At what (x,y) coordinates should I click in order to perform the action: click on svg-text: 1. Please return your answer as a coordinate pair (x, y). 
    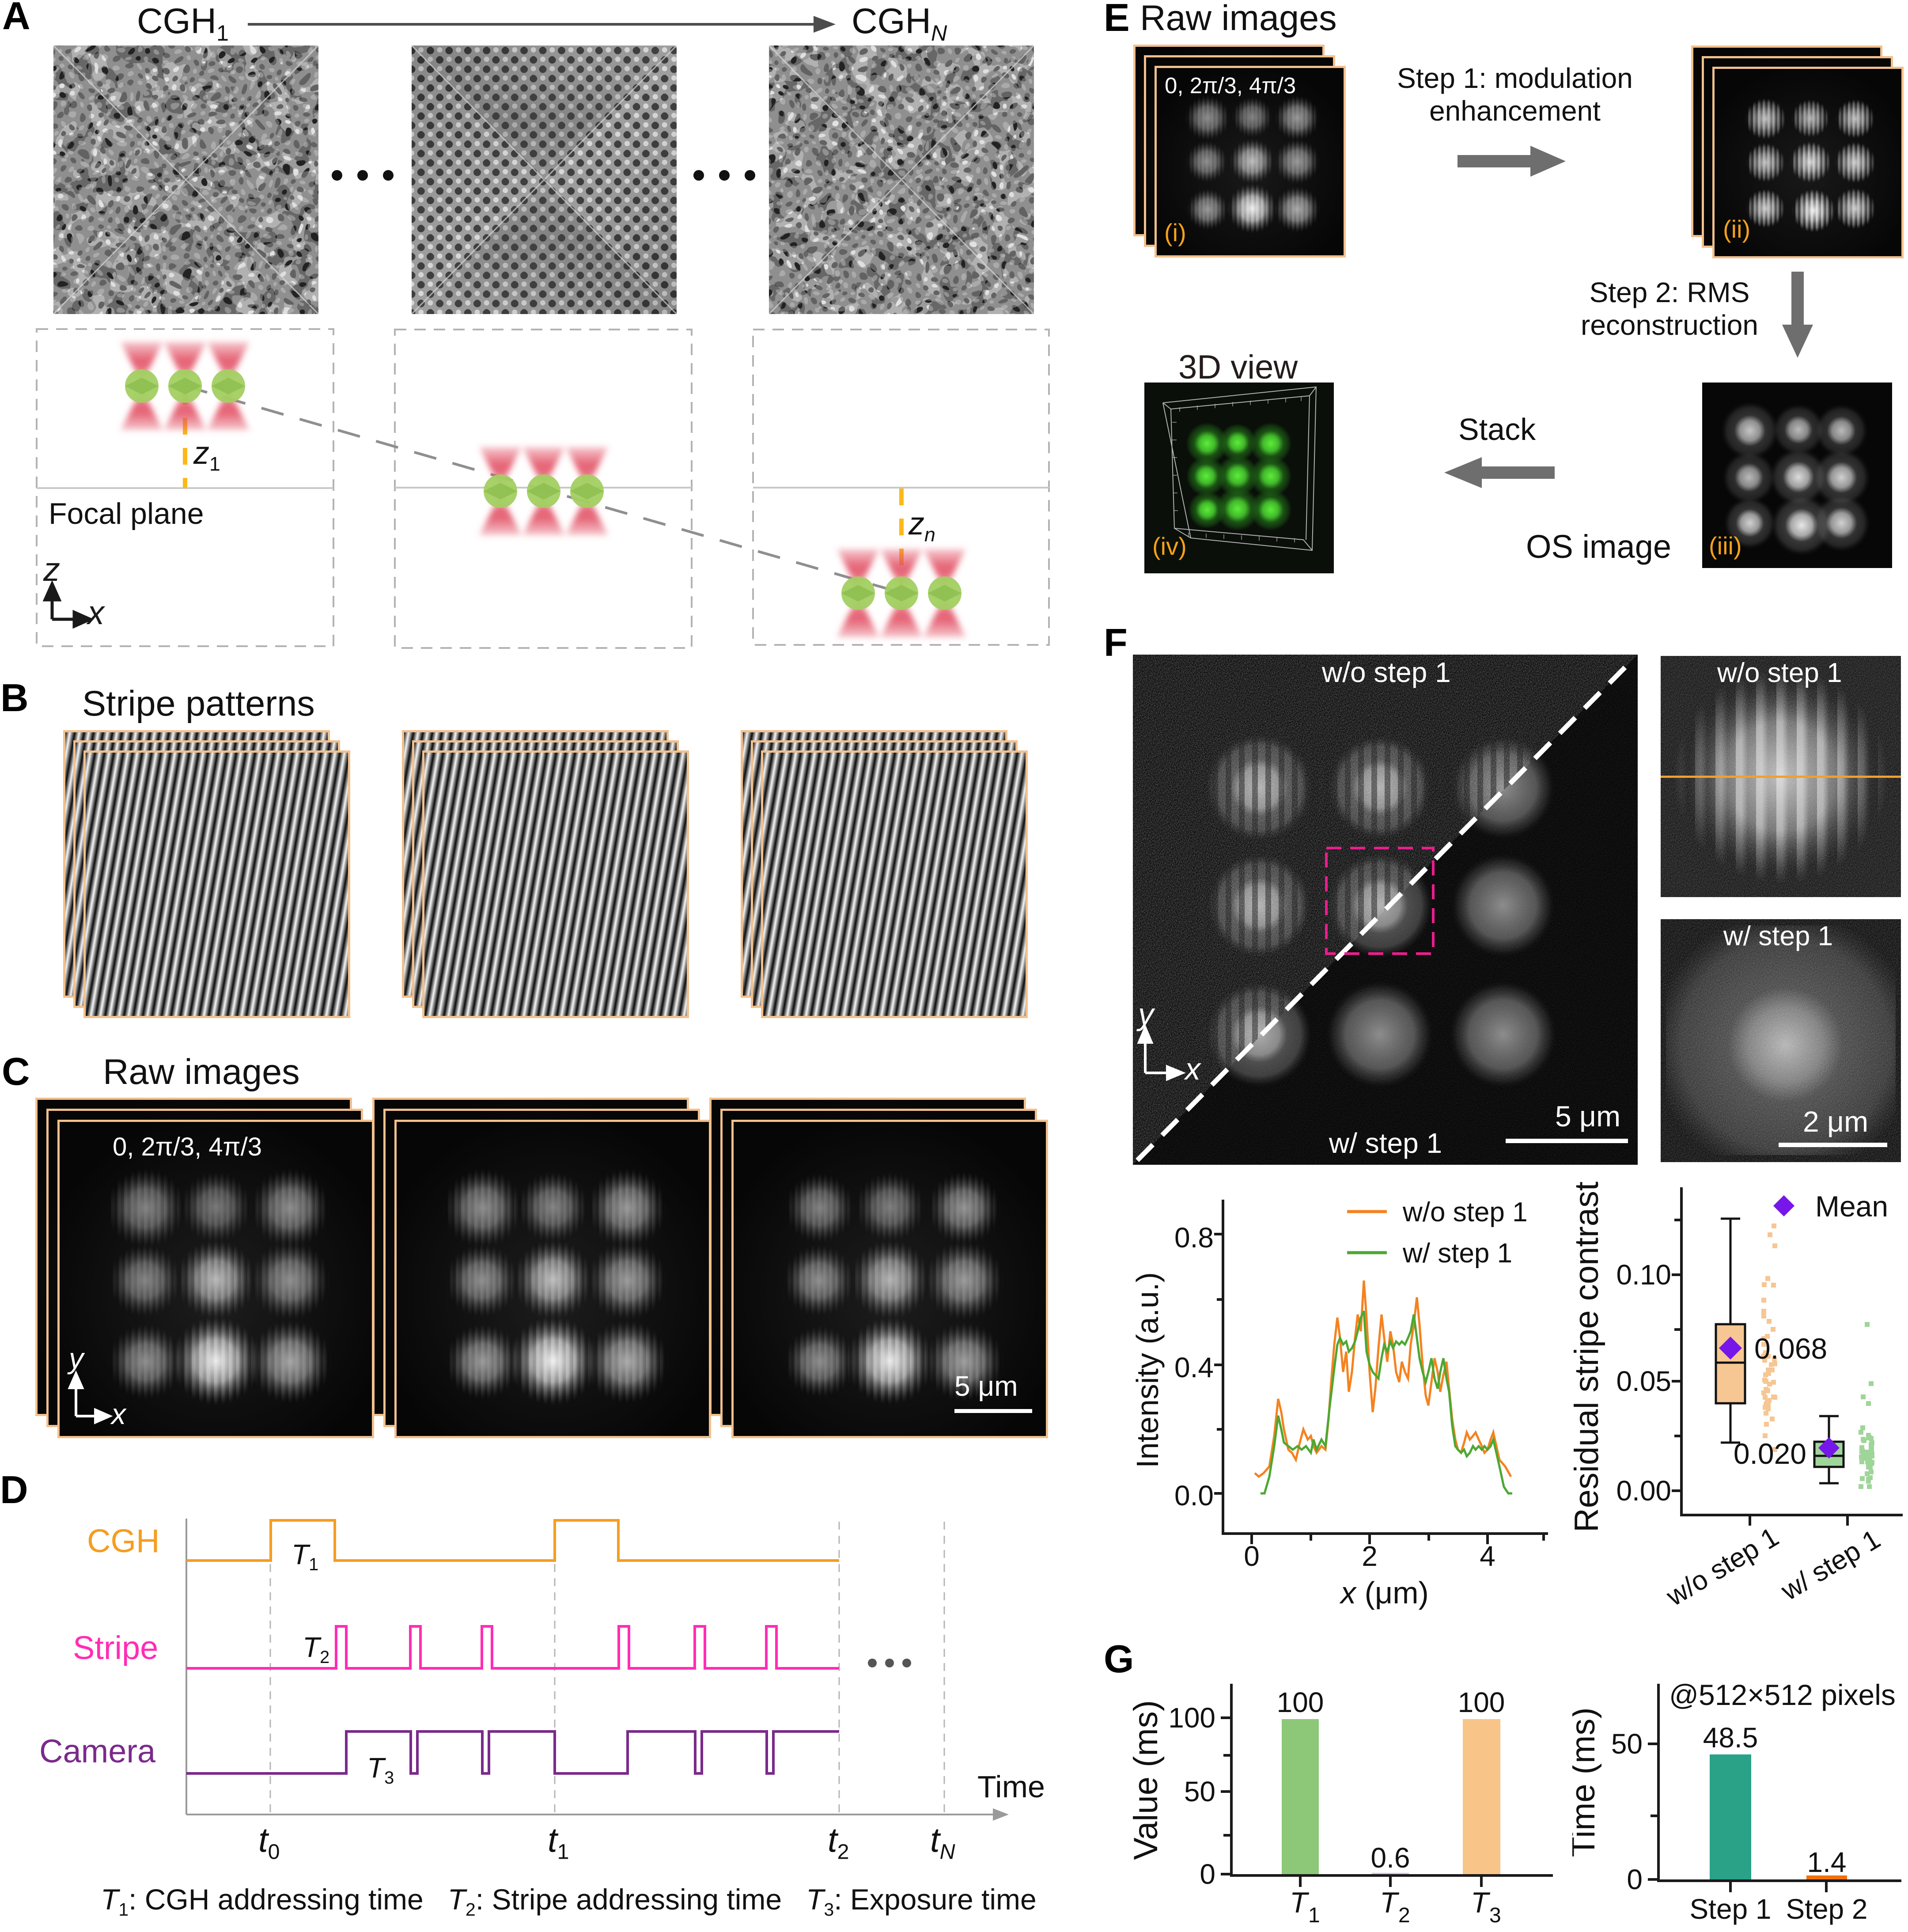
    Looking at the image, I should click on (1314, 1916).